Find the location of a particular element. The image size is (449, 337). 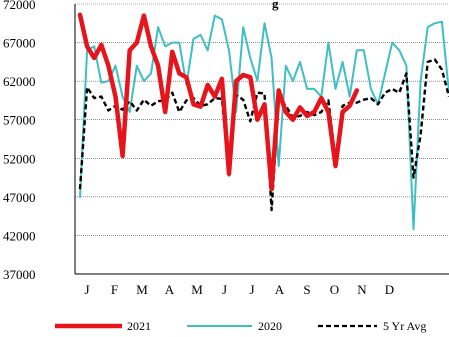

legend: 2021 2020 5 Yr Avg is located at coordinates (240, 326).